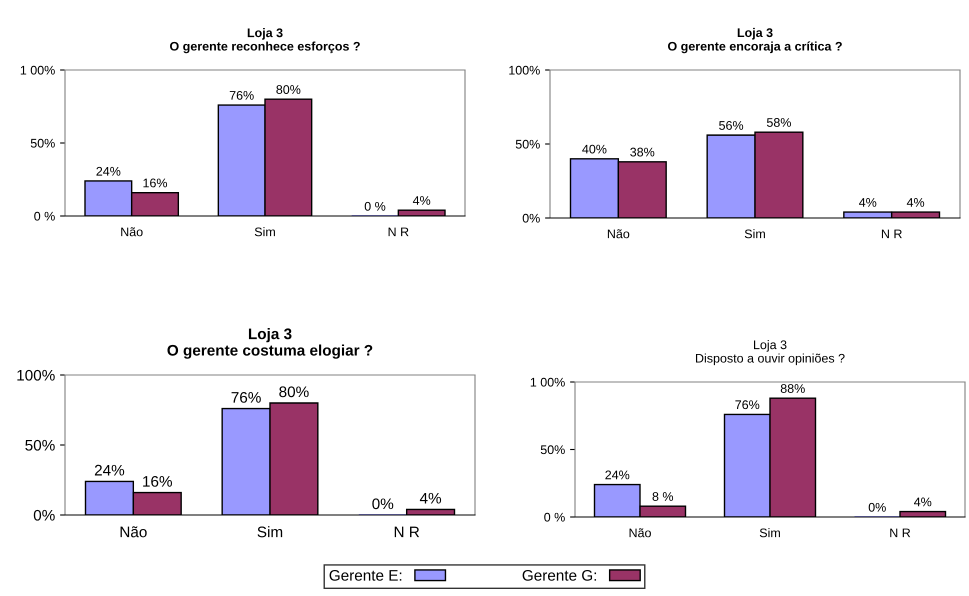  What do you see at coordinates (778, 122) in the screenshot?
I see `data-label: 58%` at bounding box center [778, 122].